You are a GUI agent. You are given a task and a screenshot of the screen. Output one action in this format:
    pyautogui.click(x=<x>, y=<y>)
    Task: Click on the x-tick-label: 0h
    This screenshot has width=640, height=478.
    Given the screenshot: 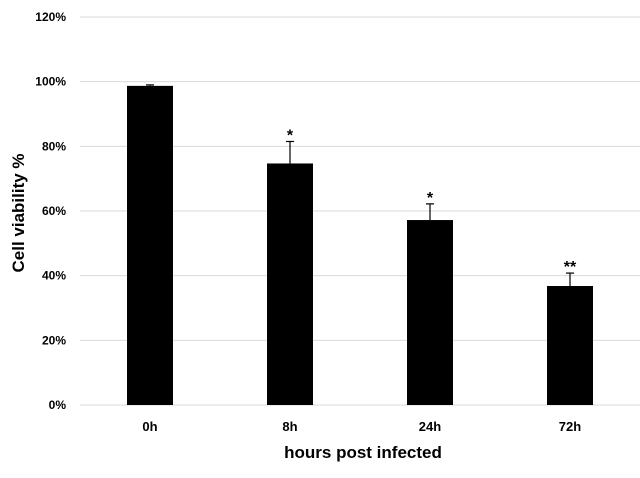 What is the action you would take?
    pyautogui.click(x=149, y=426)
    